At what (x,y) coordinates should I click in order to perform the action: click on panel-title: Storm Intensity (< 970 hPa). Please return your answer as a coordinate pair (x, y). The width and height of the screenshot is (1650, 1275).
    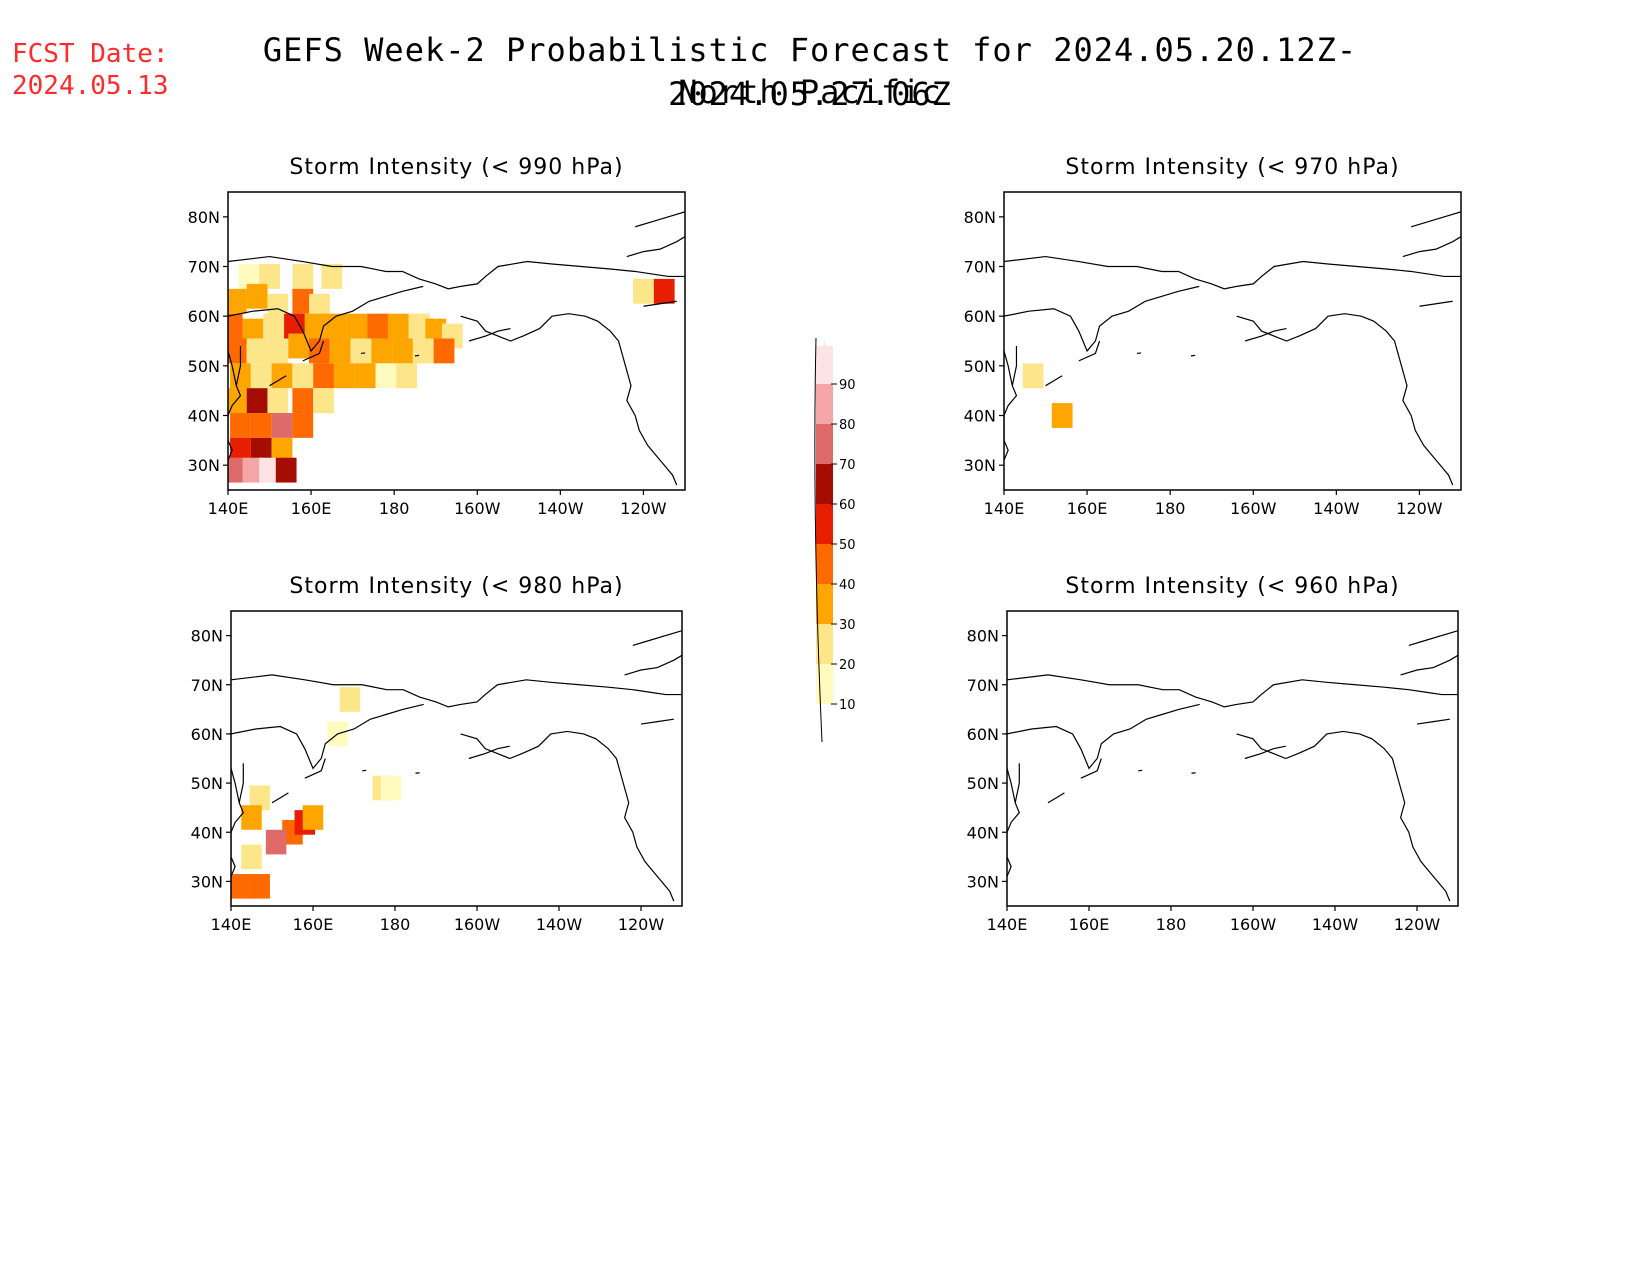
    Looking at the image, I should click on (1232, 167).